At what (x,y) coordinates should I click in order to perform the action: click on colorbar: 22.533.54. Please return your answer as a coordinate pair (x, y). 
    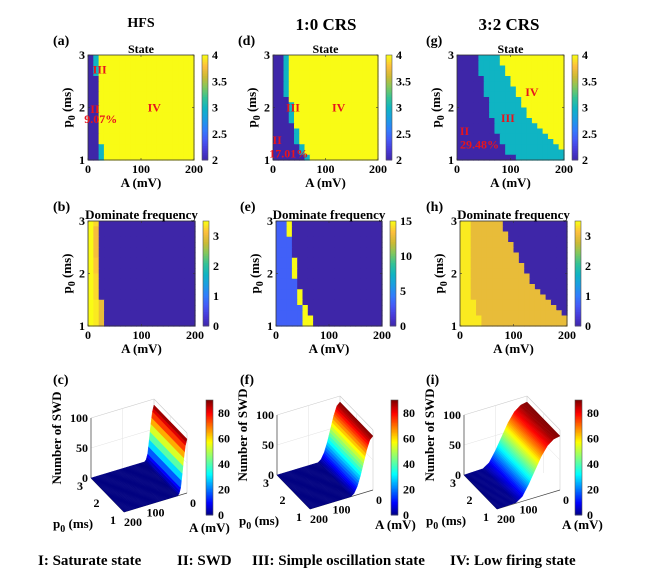
    Looking at the image, I should click on (214, 107).